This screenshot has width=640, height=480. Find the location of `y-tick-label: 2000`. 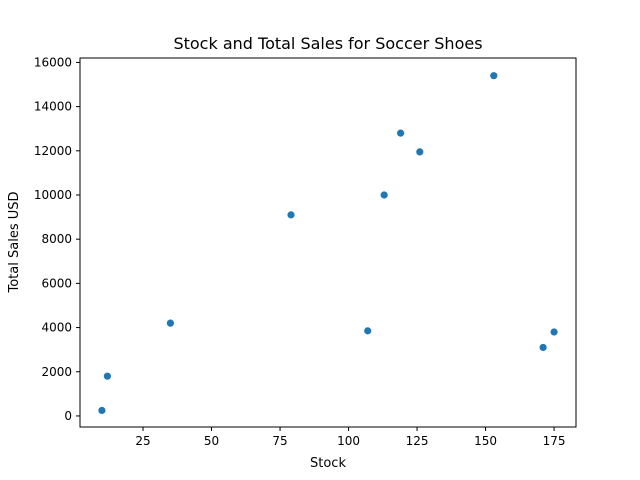

y-tick-label: 2000 is located at coordinates (56, 372).